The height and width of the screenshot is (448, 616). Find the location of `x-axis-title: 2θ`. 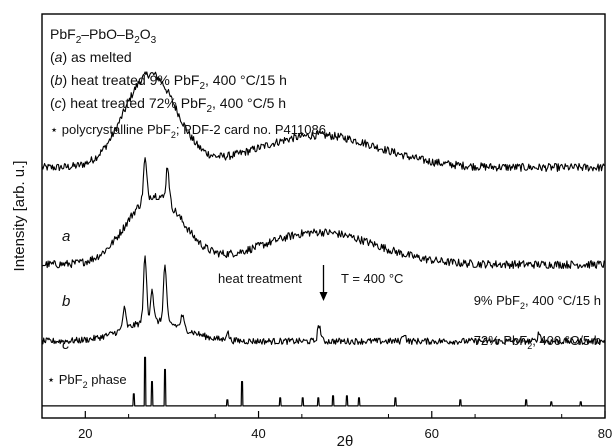

x-axis-title: 2θ is located at coordinates (345, 440).